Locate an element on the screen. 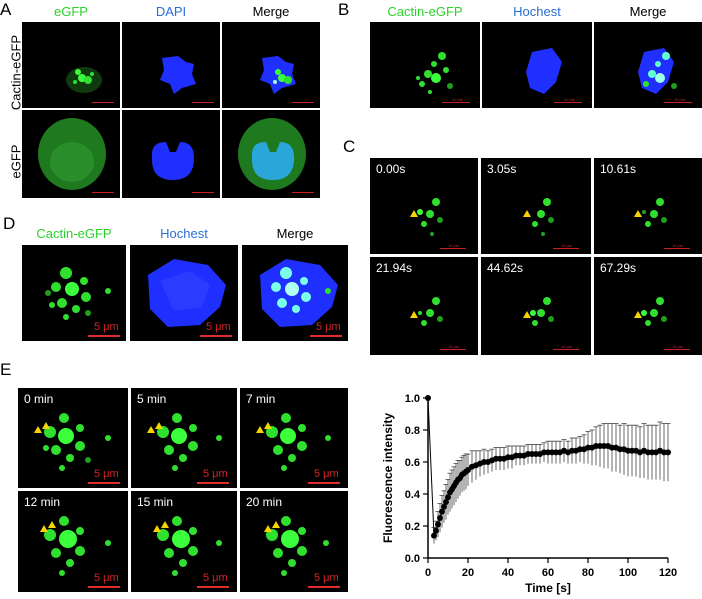 The height and width of the screenshot is (599, 702). panelD-scale-2: 5 μm is located at coordinates (218, 327).